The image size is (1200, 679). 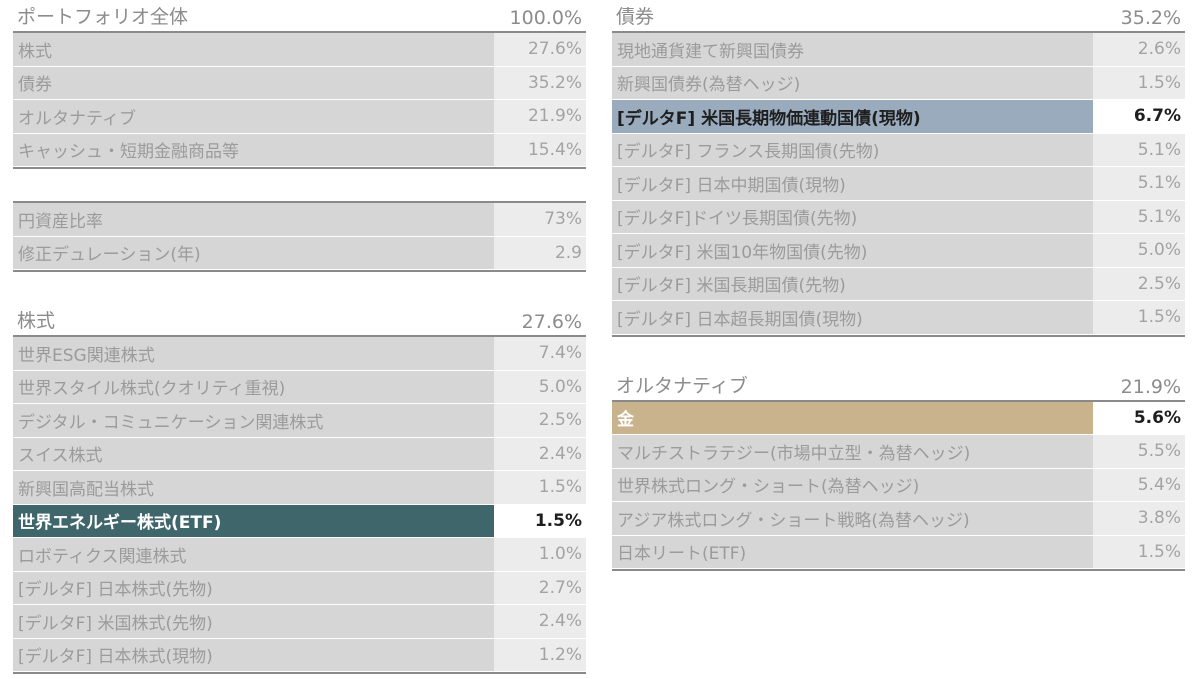 What do you see at coordinates (540, 353) in the screenshot?
I see `row-value: 7.4%` at bounding box center [540, 353].